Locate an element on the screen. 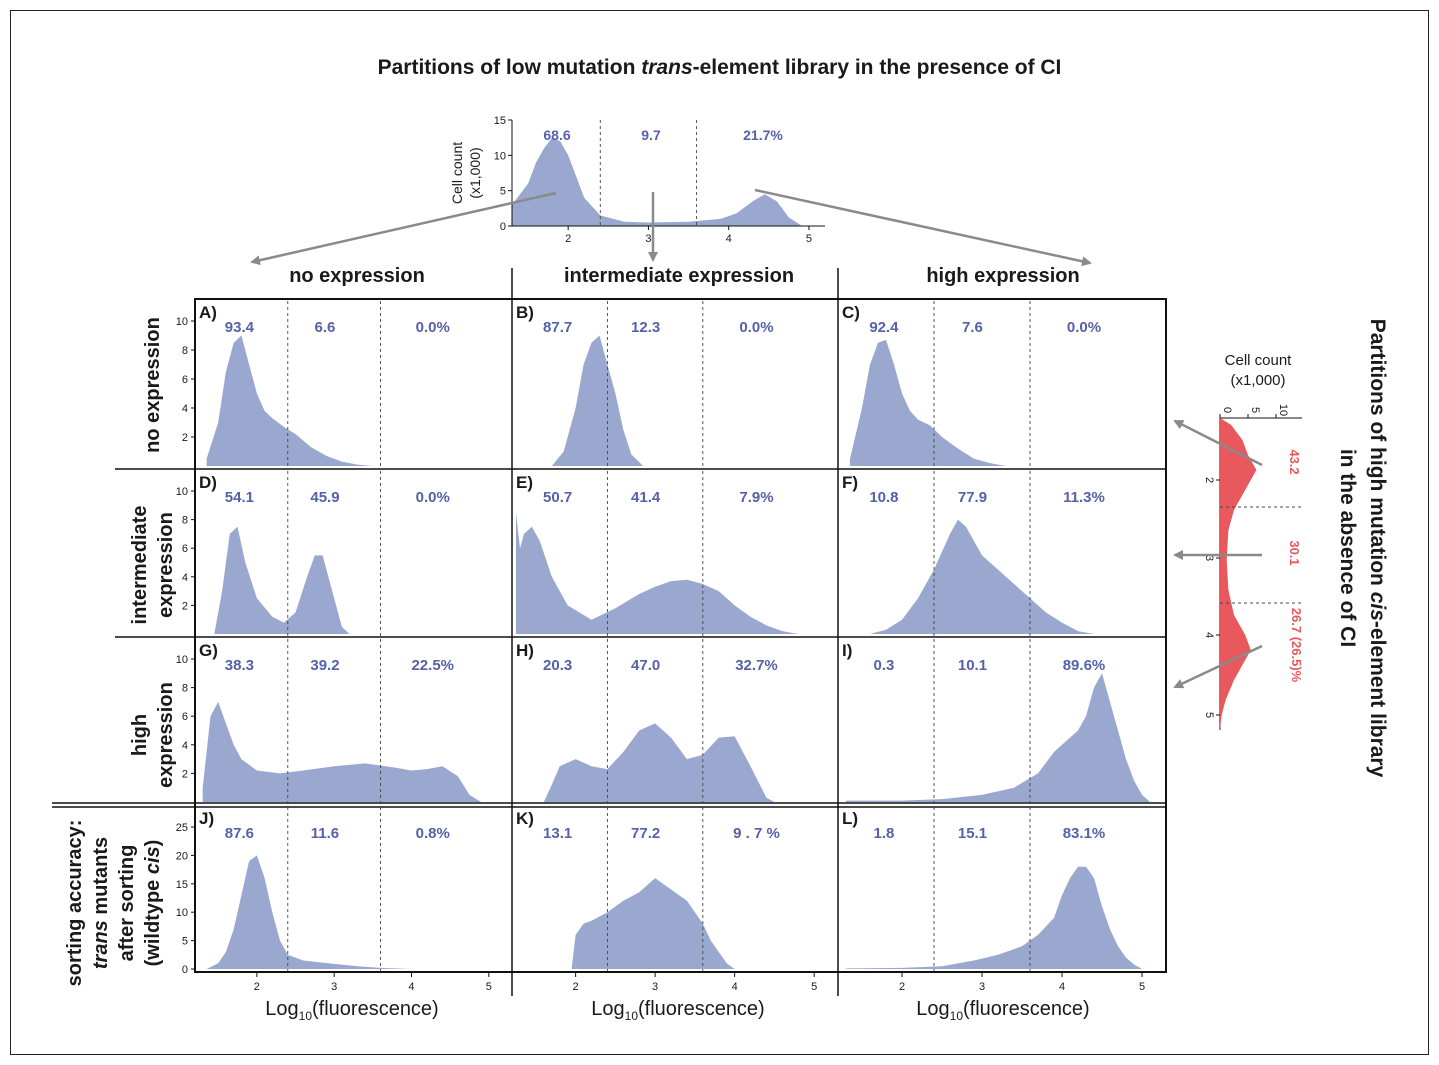 This screenshot has width=1439, height=1065. partition-percent-C: 7.6 is located at coordinates (972, 327).